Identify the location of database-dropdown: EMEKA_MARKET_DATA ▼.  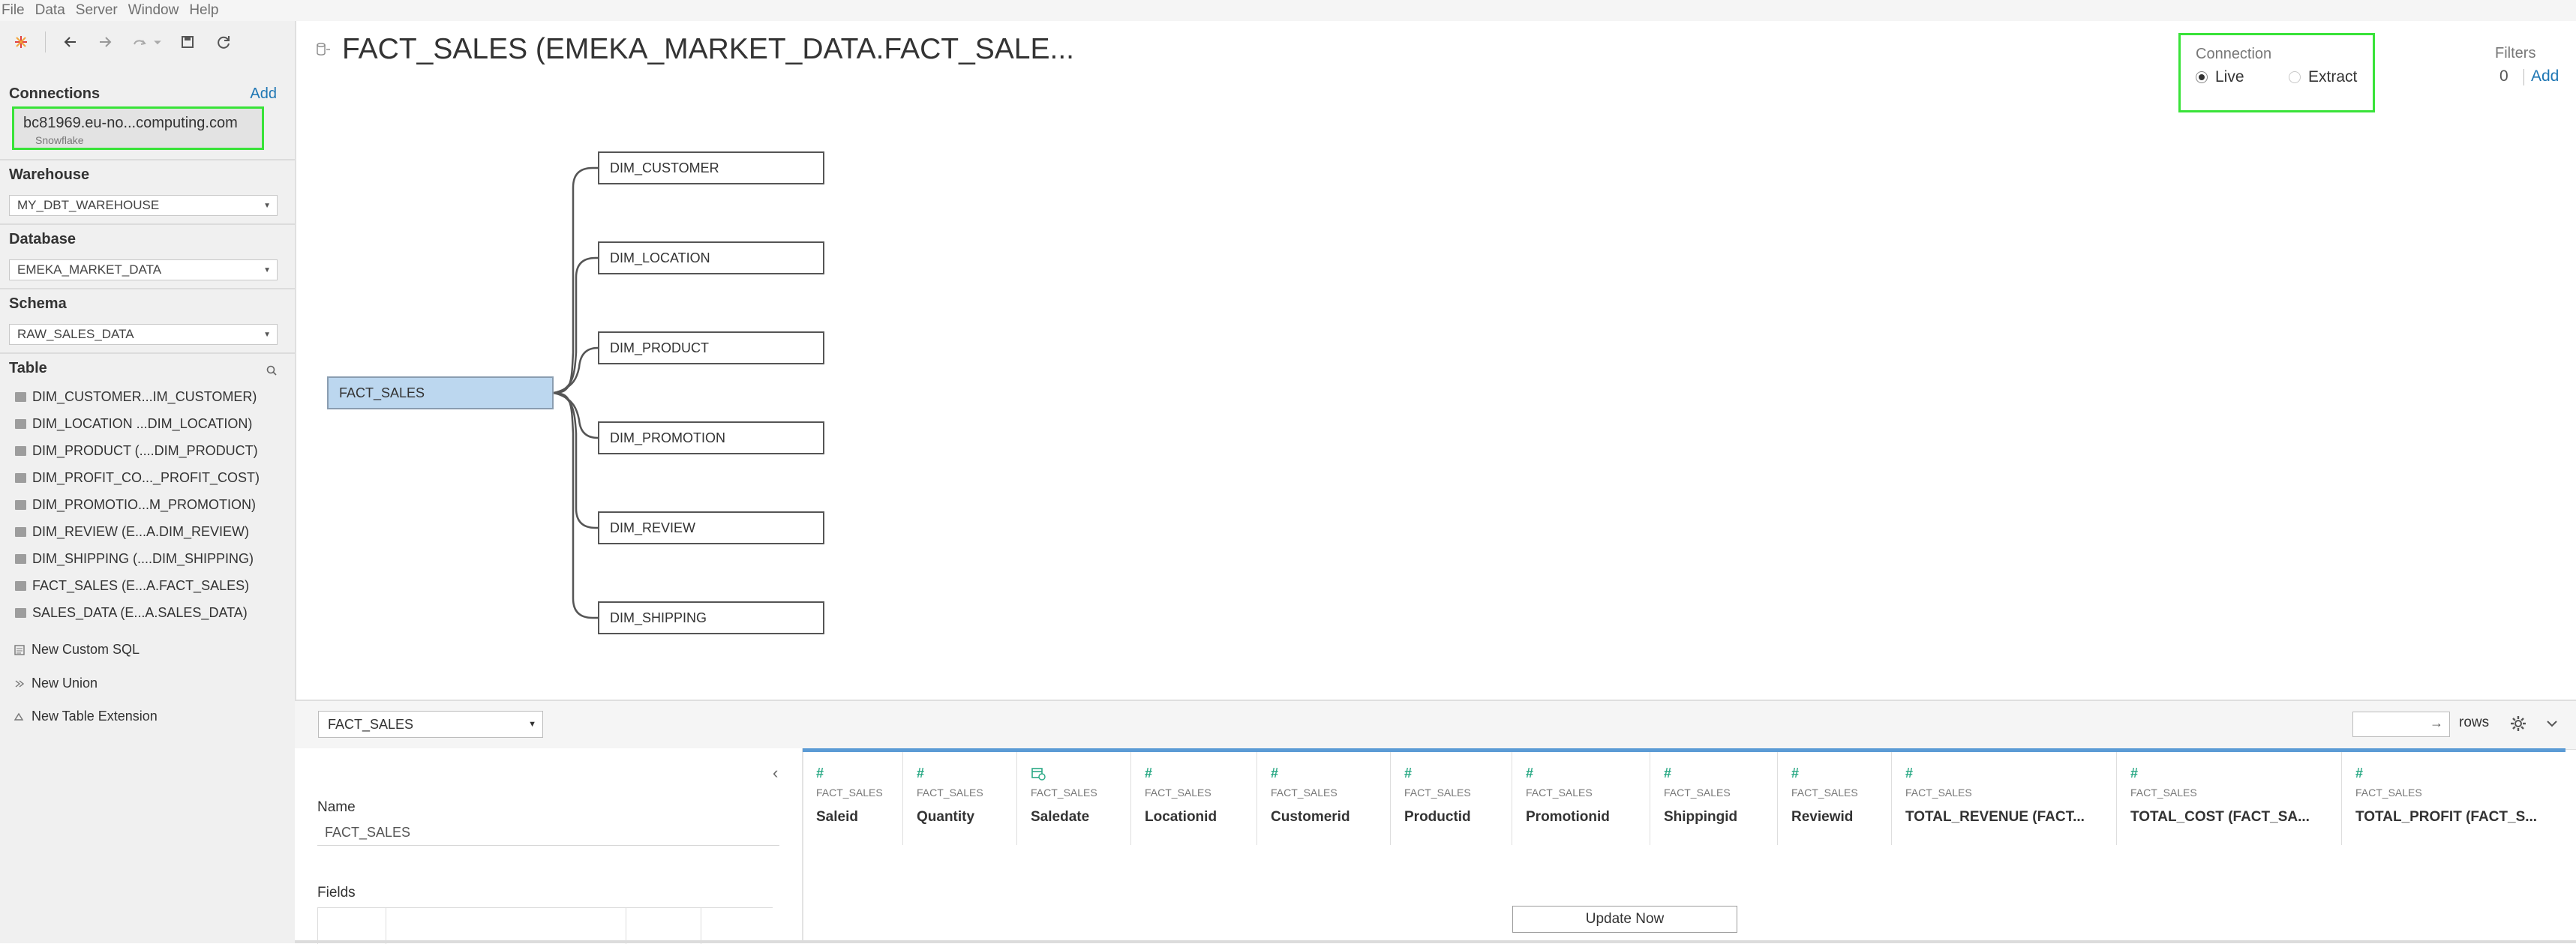
(143, 269).